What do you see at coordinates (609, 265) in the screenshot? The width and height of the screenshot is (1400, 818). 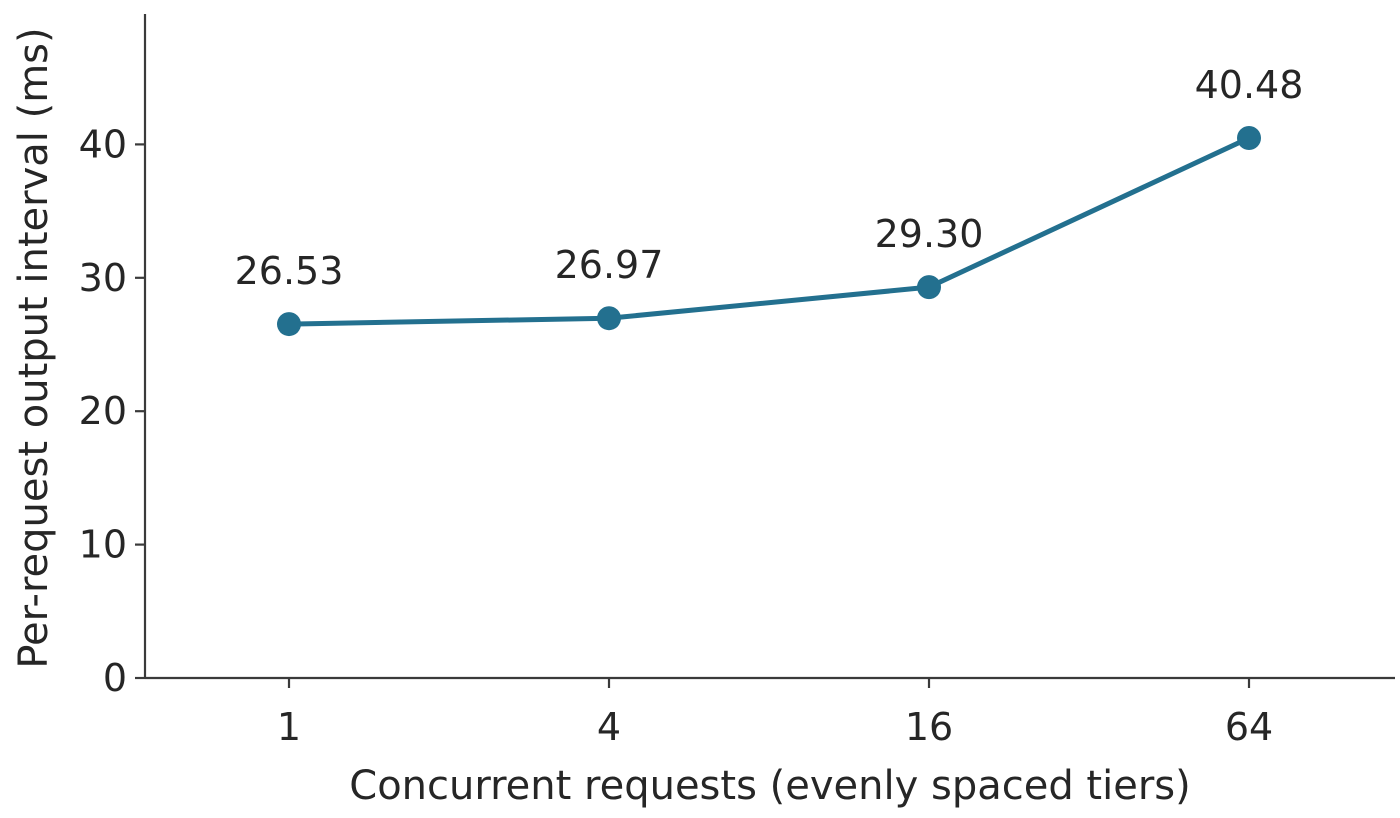 I see `data-label: 26.97` at bounding box center [609, 265].